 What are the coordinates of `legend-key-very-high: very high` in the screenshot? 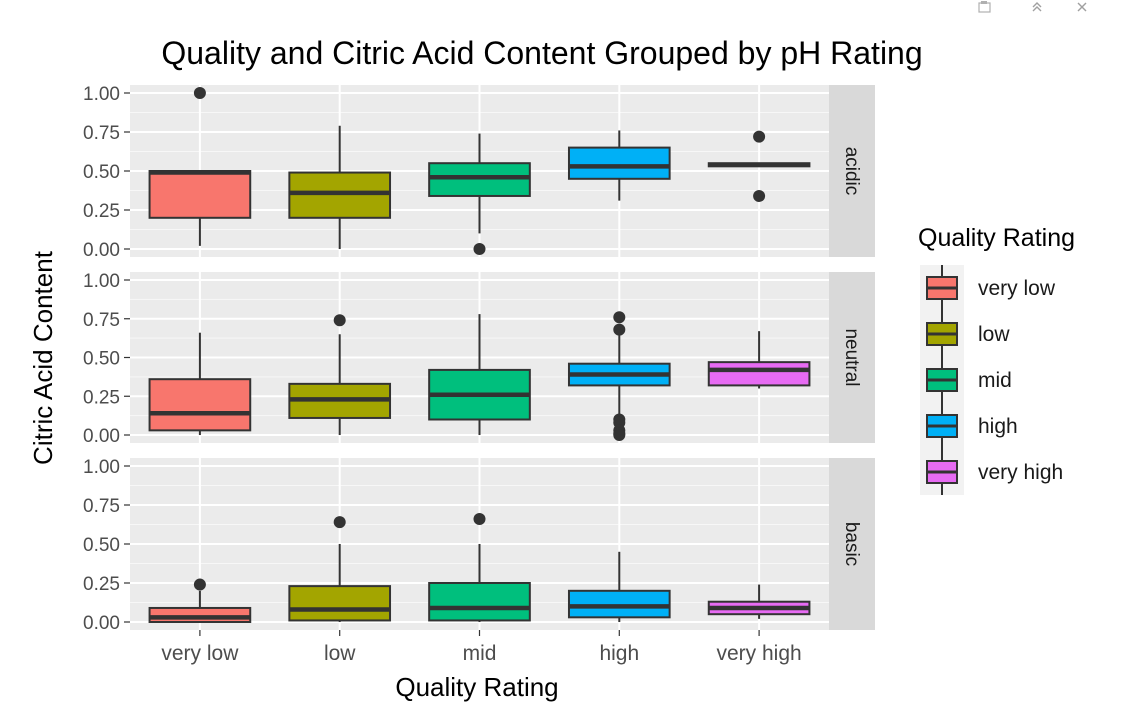 It's located at (994, 472).